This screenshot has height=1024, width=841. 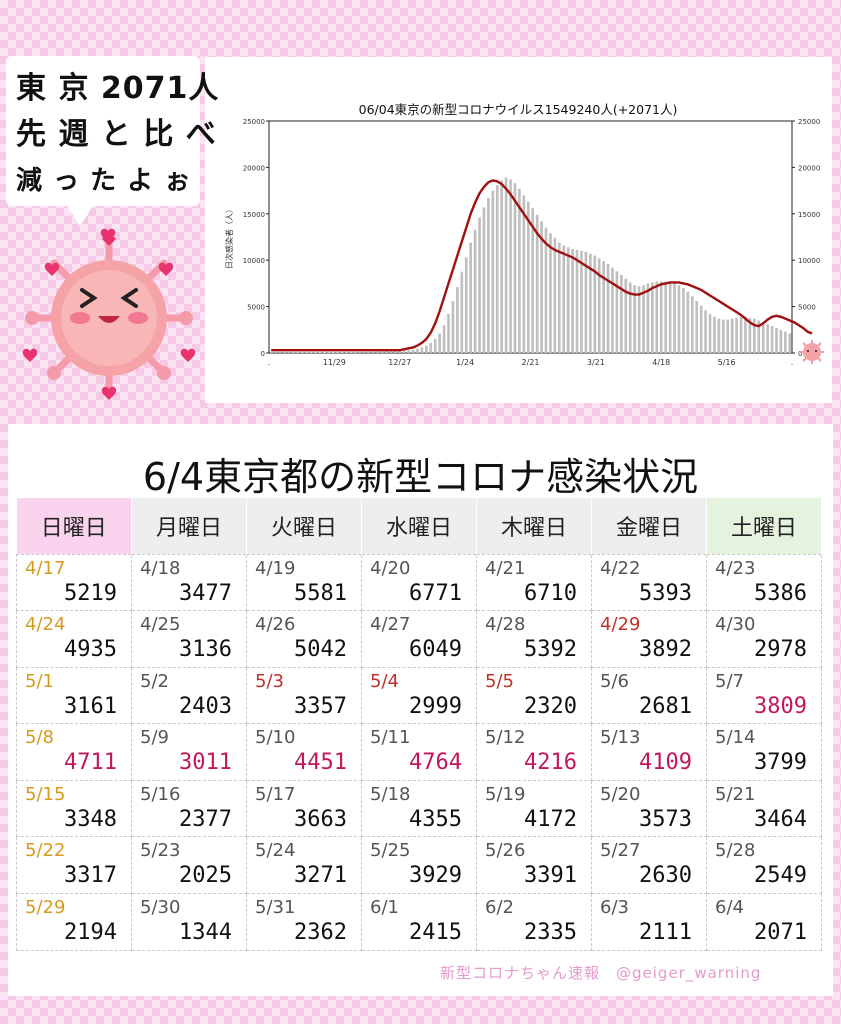 What do you see at coordinates (665, 819) in the screenshot?
I see `day-case-count: 3573` at bounding box center [665, 819].